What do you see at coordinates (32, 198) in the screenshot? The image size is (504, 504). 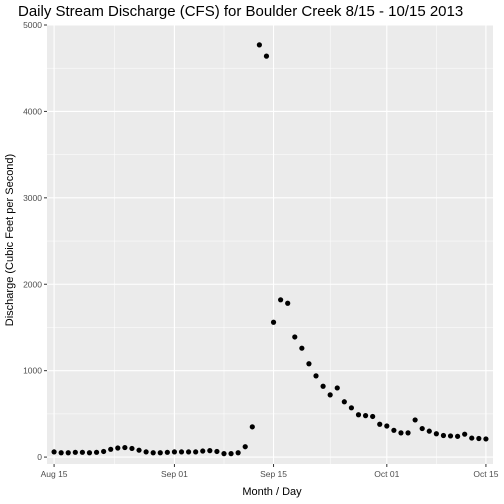 I see `y-tick-label: 3000` at bounding box center [32, 198].